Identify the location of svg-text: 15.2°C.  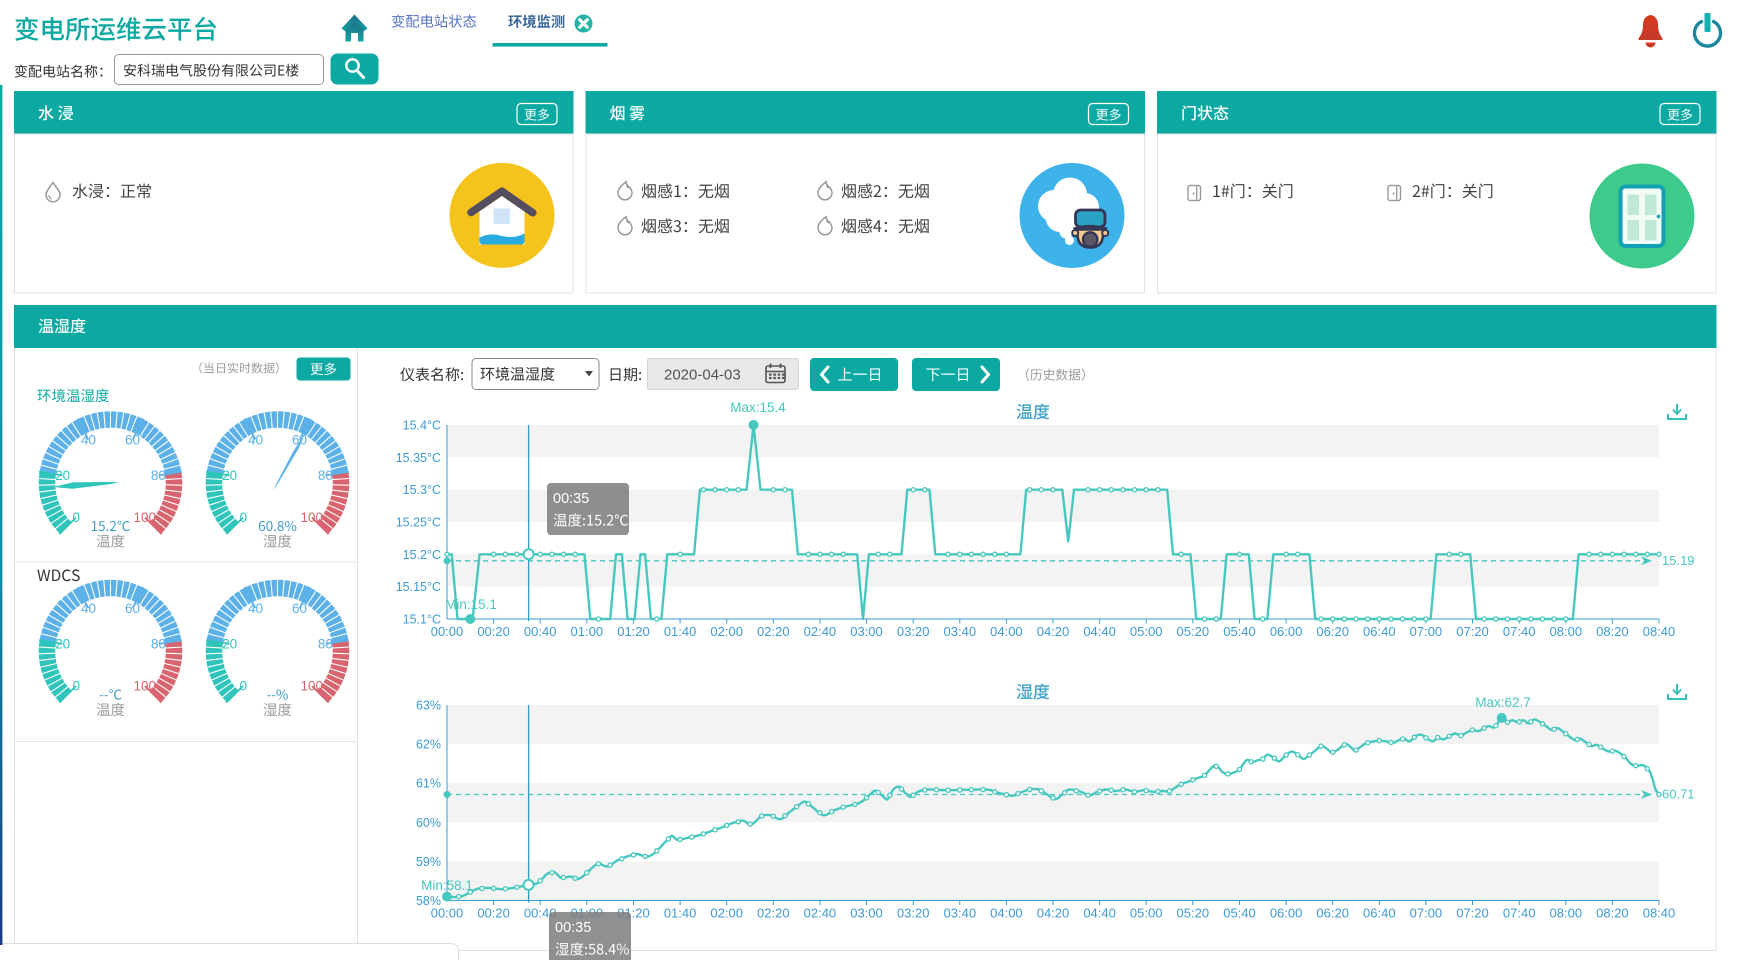
(422, 555).